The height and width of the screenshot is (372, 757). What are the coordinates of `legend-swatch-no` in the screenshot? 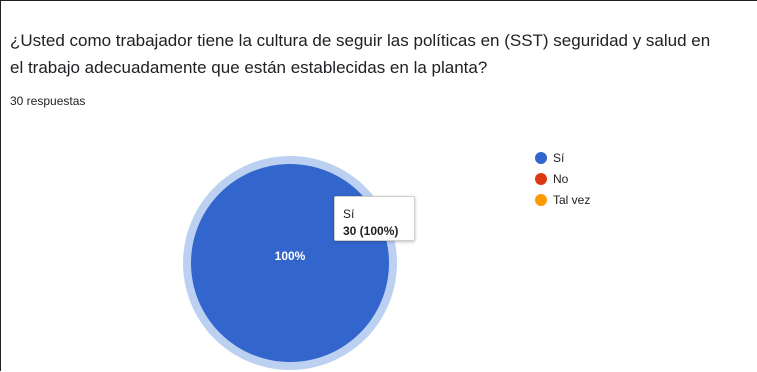 It's located at (541, 178).